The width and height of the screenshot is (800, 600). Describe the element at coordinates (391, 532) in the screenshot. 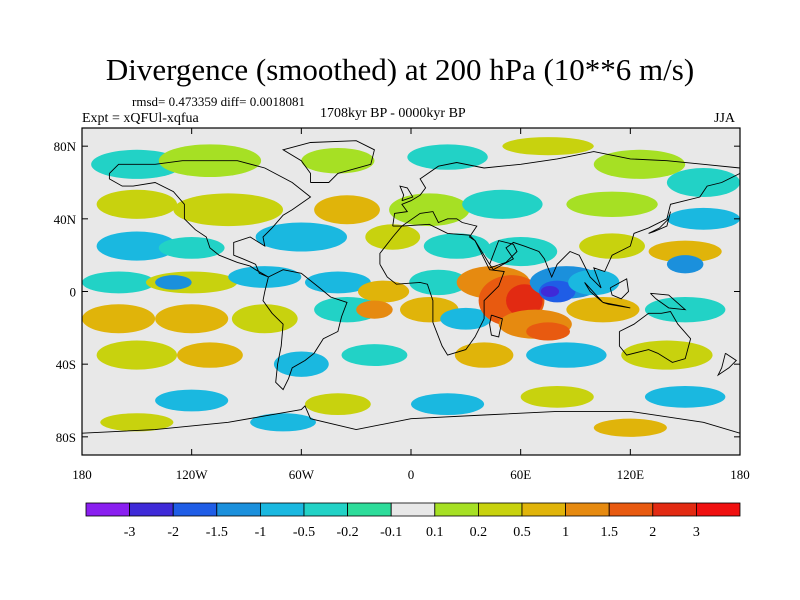

I see `colorbar-label: -0.1` at that location.